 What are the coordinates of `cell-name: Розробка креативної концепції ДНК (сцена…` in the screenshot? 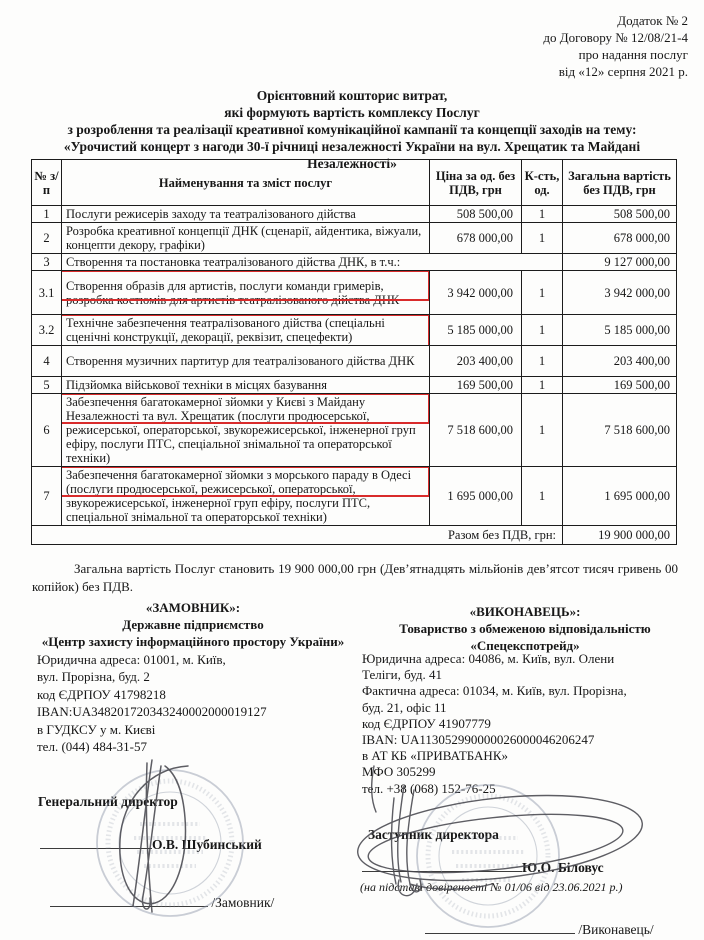 It's located at (245, 238).